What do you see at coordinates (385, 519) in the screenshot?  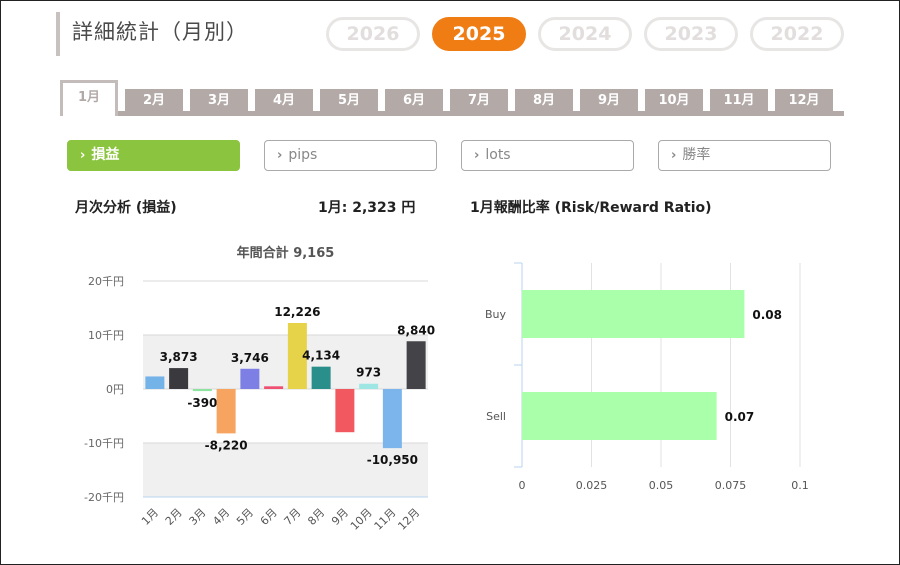 I see `x-tick-label: 11月` at bounding box center [385, 519].